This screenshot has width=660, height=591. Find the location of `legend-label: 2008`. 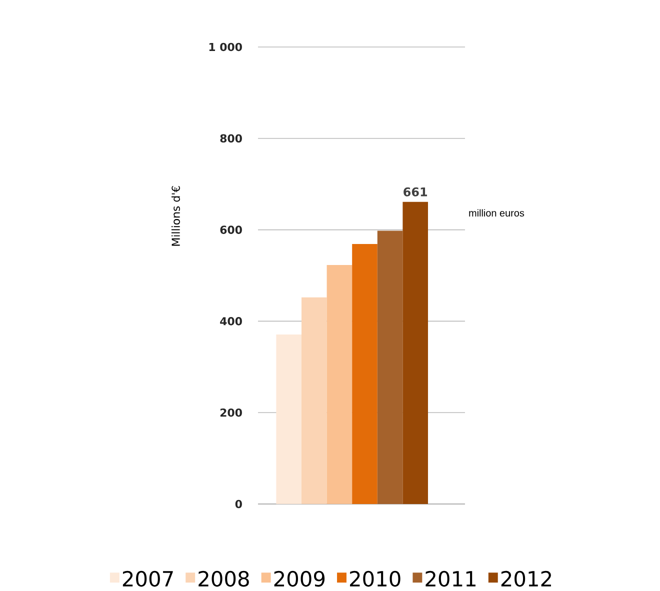

legend-label: 2008 is located at coordinates (223, 578).